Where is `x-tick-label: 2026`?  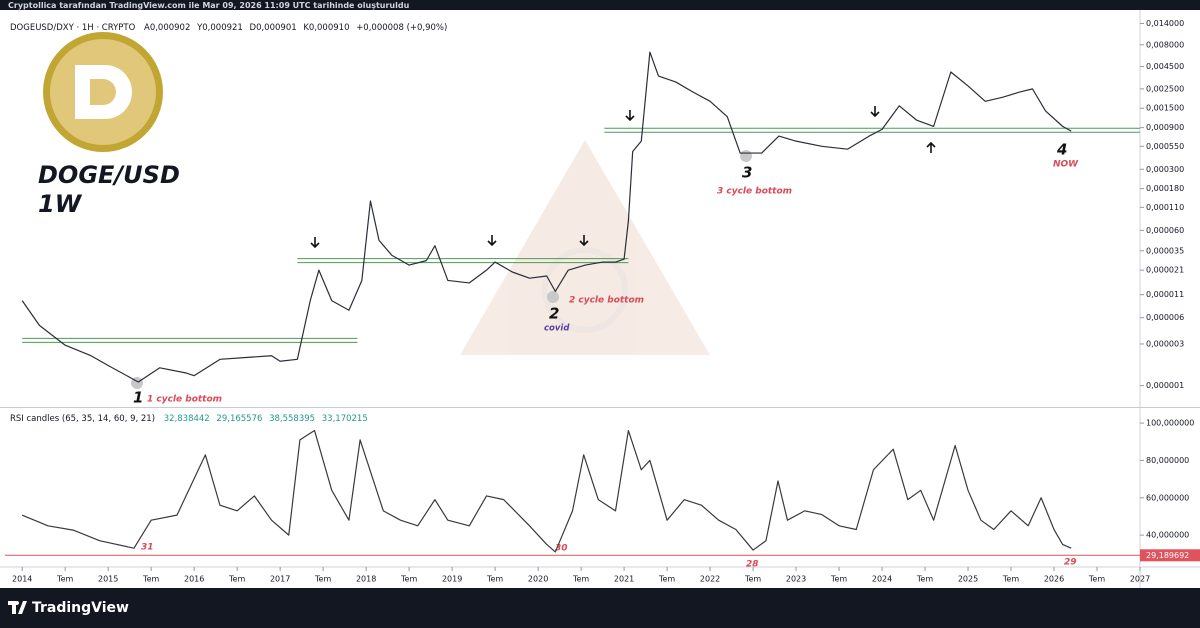 x-tick-label: 2026 is located at coordinates (1054, 579).